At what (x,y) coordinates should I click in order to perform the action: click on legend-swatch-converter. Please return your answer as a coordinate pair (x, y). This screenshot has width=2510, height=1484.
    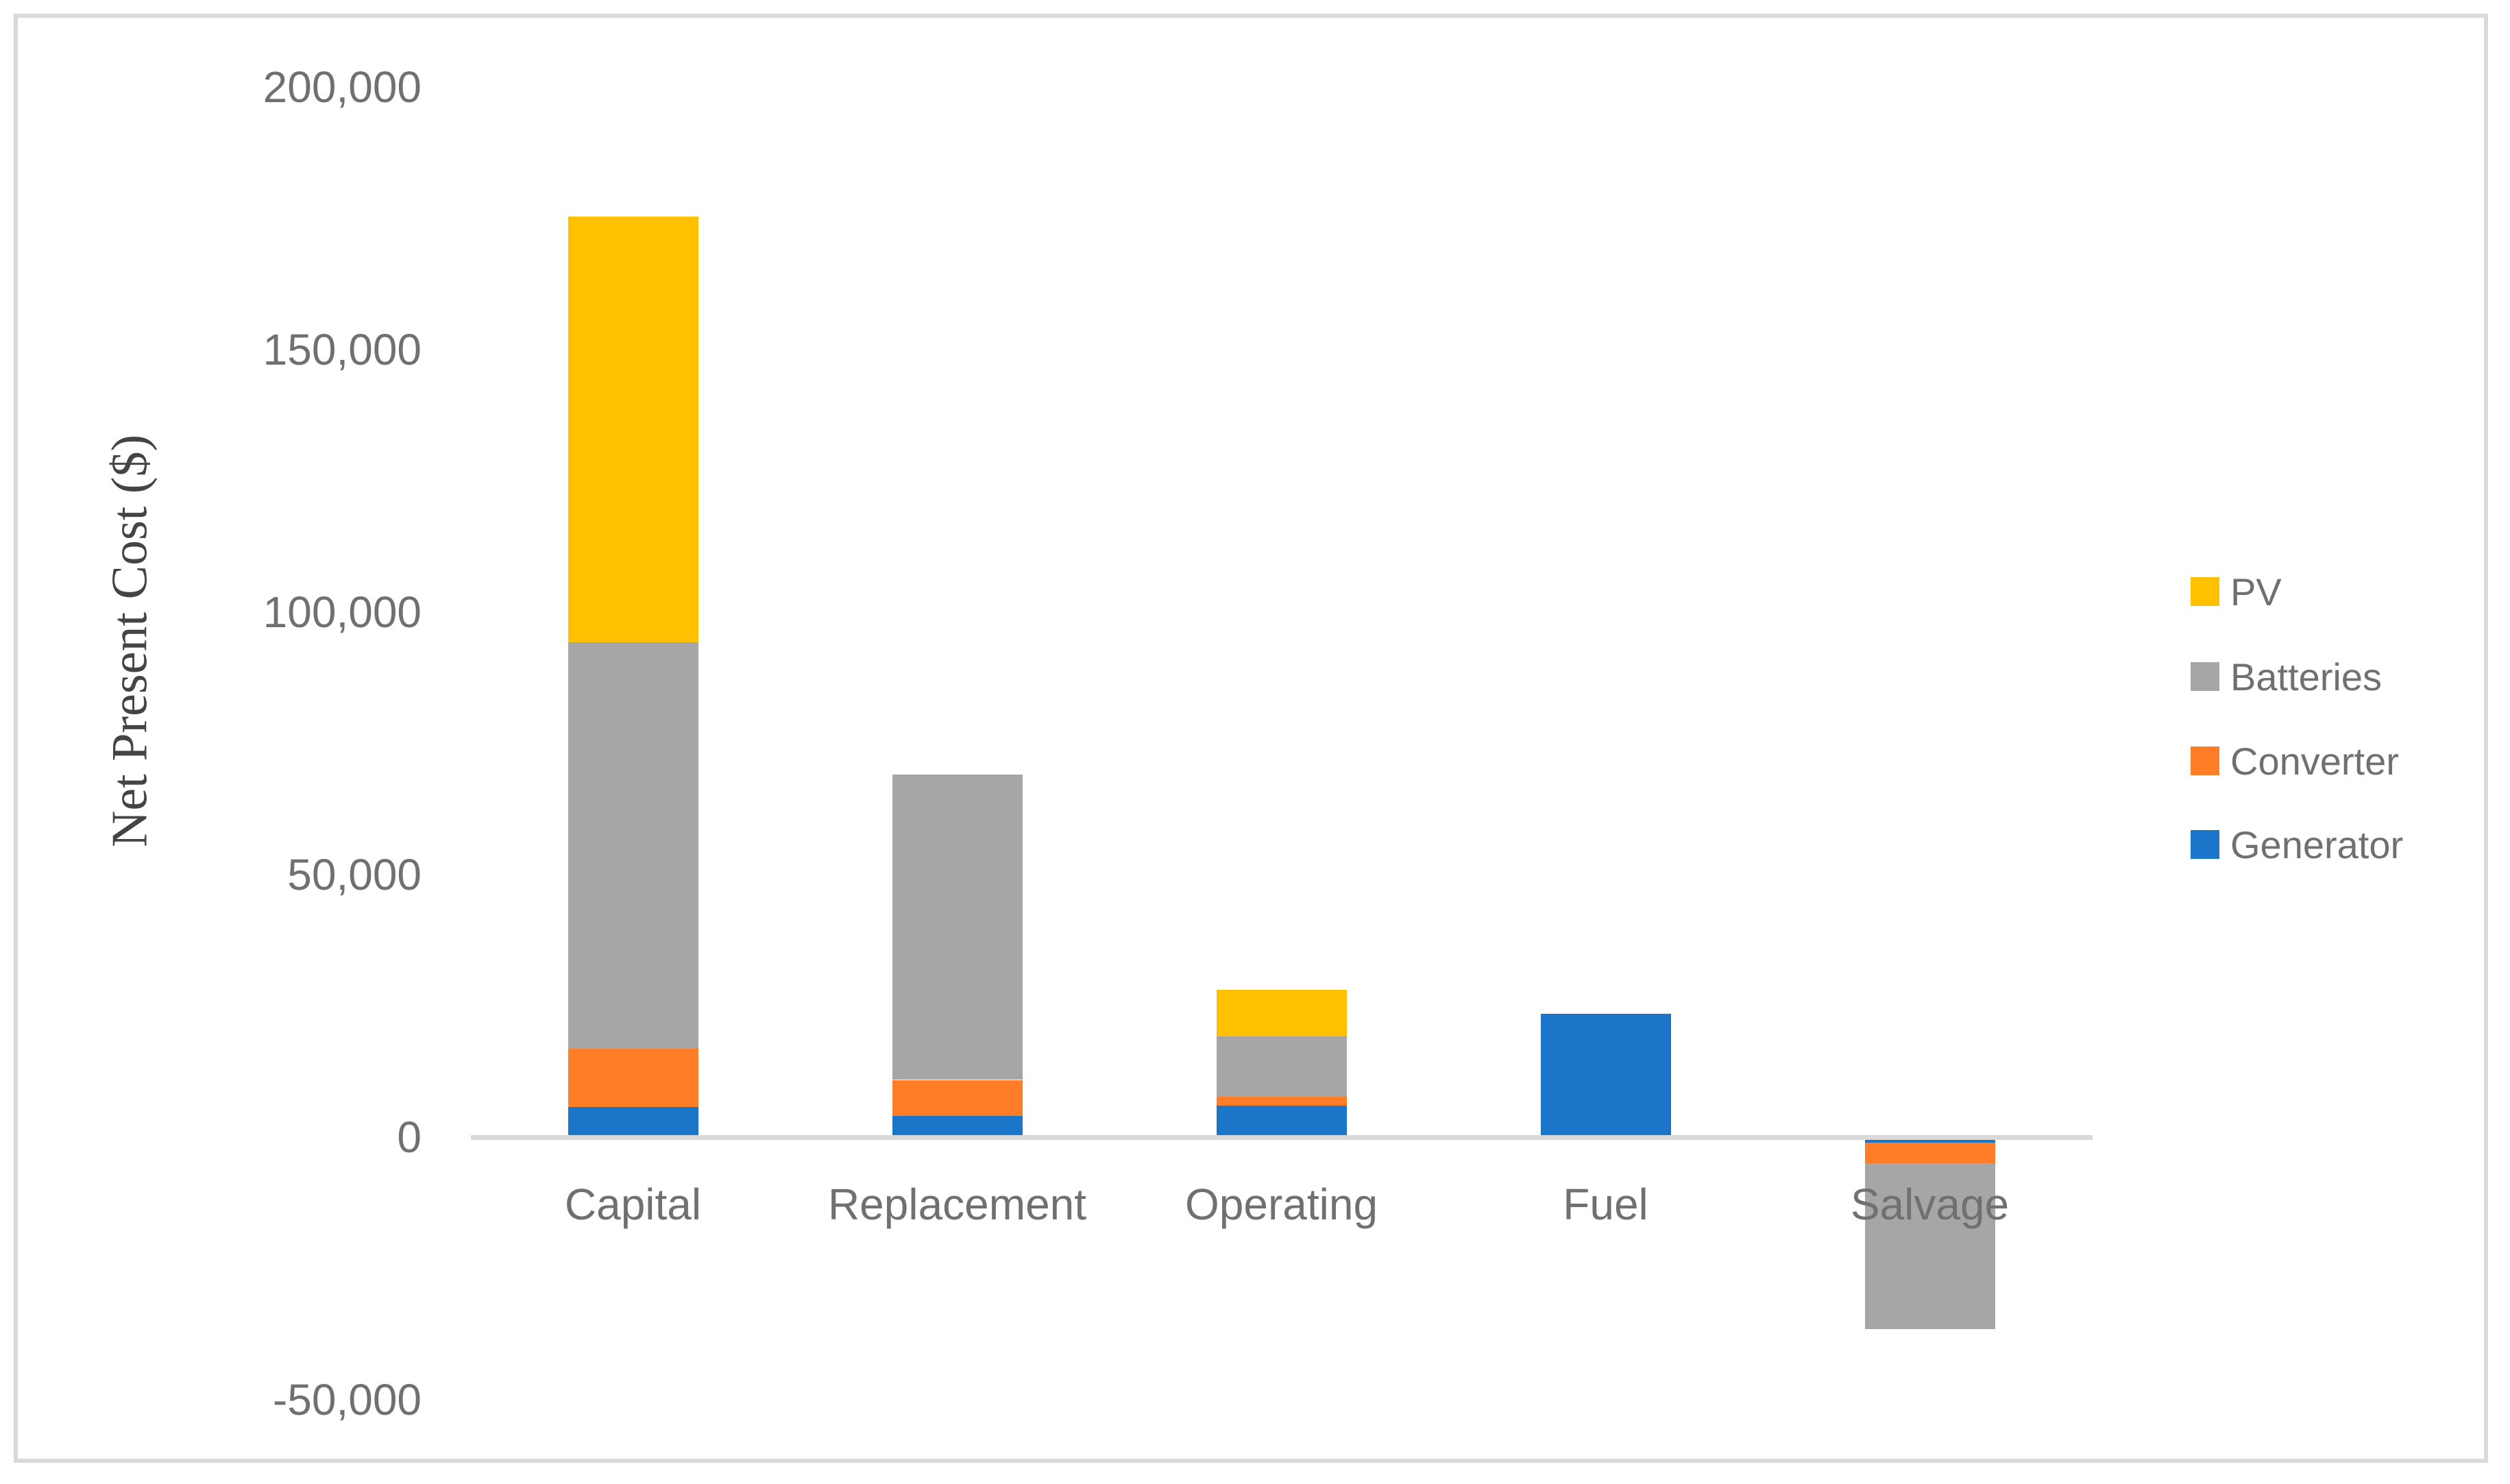
    Looking at the image, I should click on (2205, 760).